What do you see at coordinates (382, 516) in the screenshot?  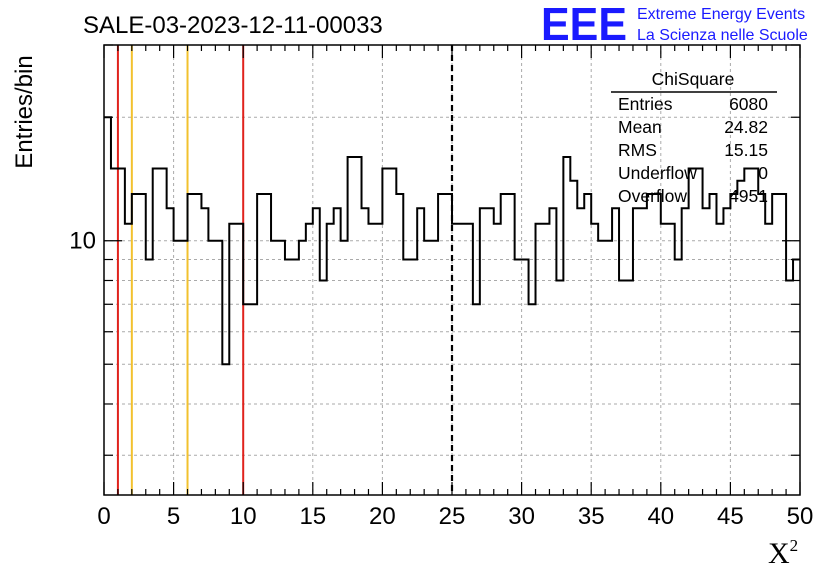 I see `x-tick-label: 20` at bounding box center [382, 516].